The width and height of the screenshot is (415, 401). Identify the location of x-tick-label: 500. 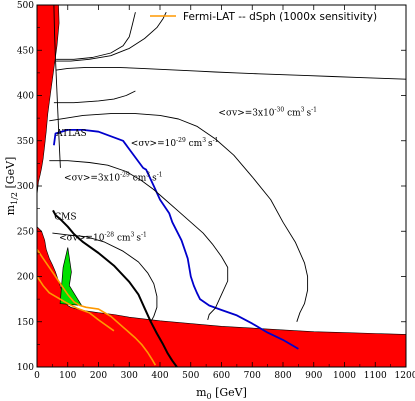
(190, 376).